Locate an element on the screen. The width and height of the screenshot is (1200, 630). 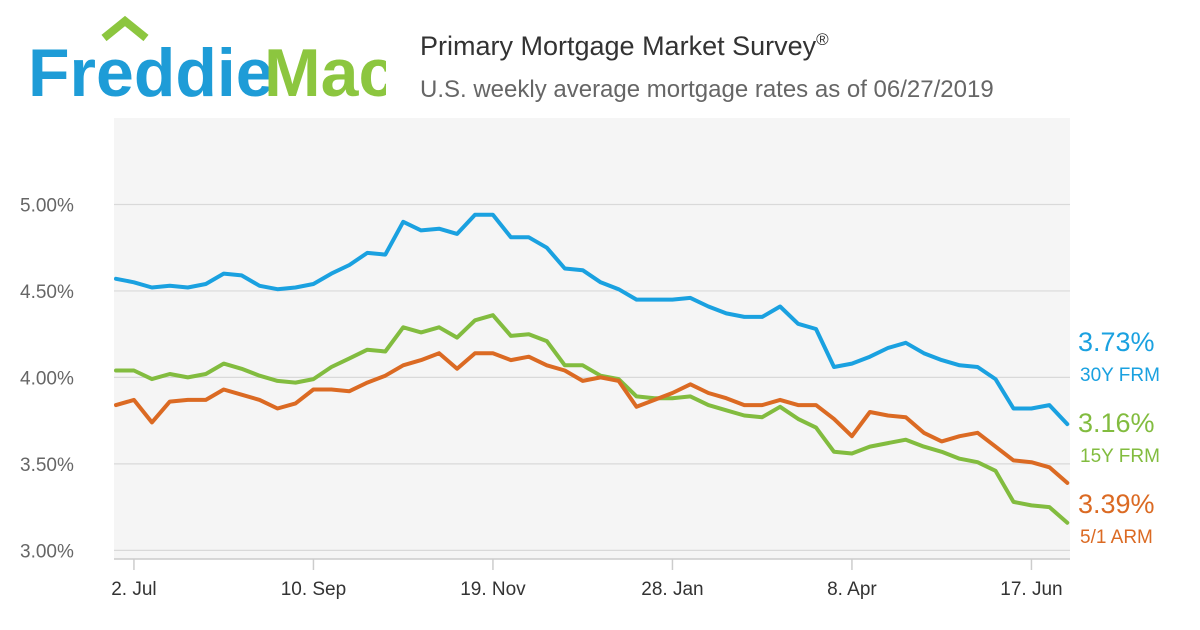
page-title: Primary Mortgage Market Survey® is located at coordinates (624, 46).